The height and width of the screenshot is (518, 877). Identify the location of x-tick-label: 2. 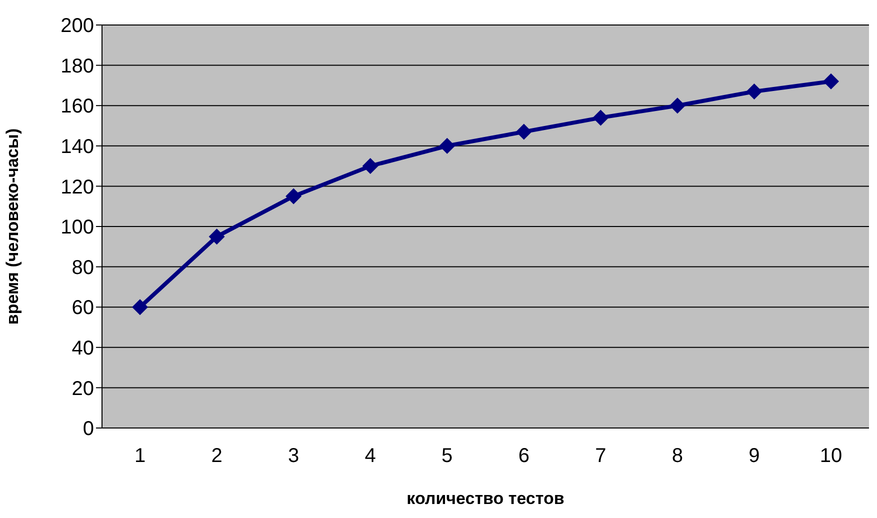
(216, 456).